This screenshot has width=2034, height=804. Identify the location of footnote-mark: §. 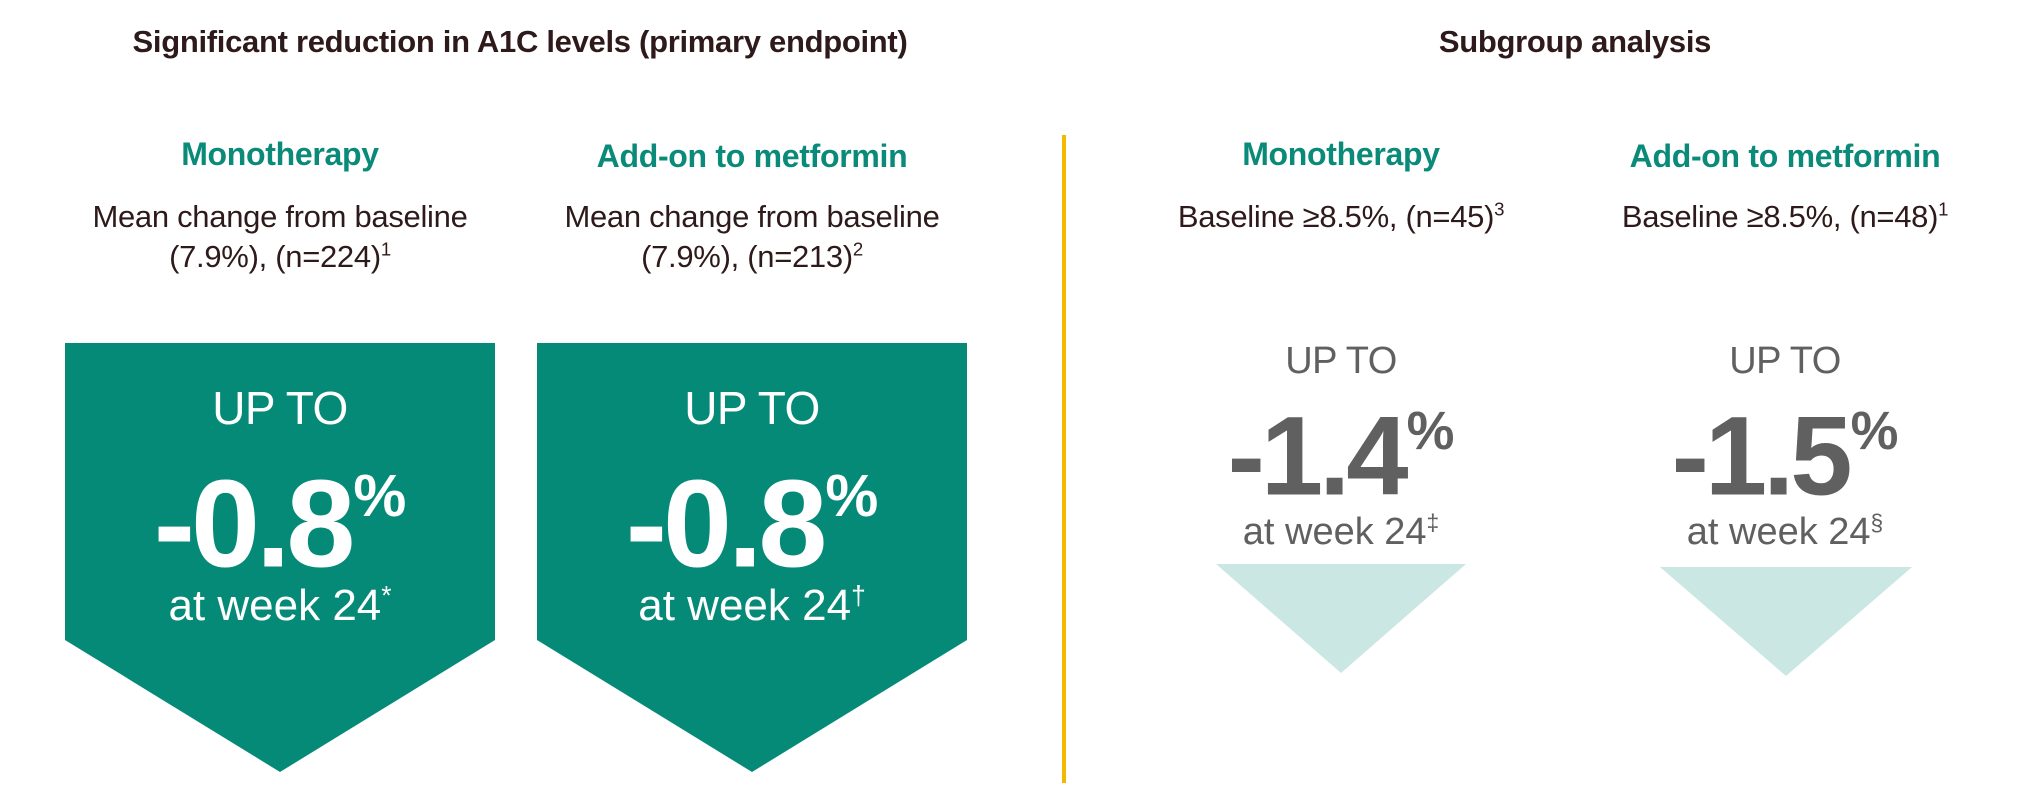
(1877, 522).